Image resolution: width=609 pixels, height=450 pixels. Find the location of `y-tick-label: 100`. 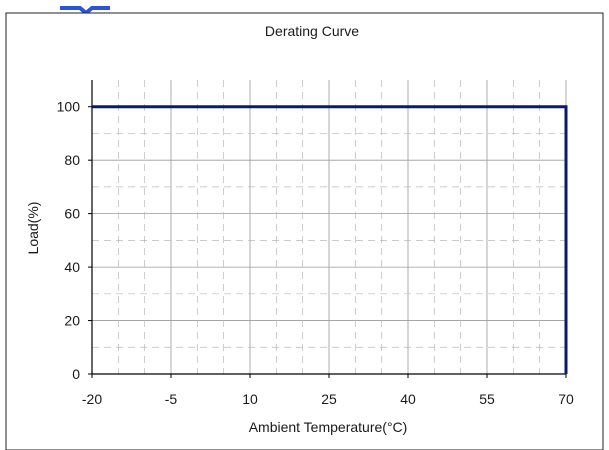

y-tick-label: 100 is located at coordinates (69, 107).